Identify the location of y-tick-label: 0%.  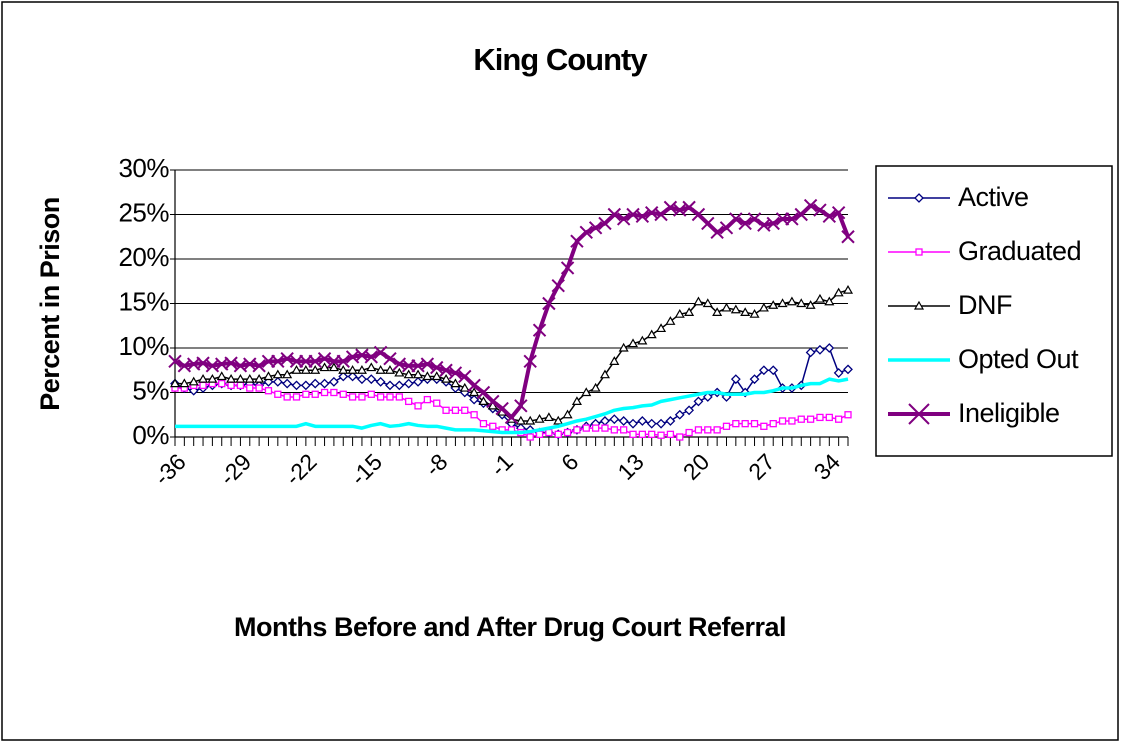
(150, 435).